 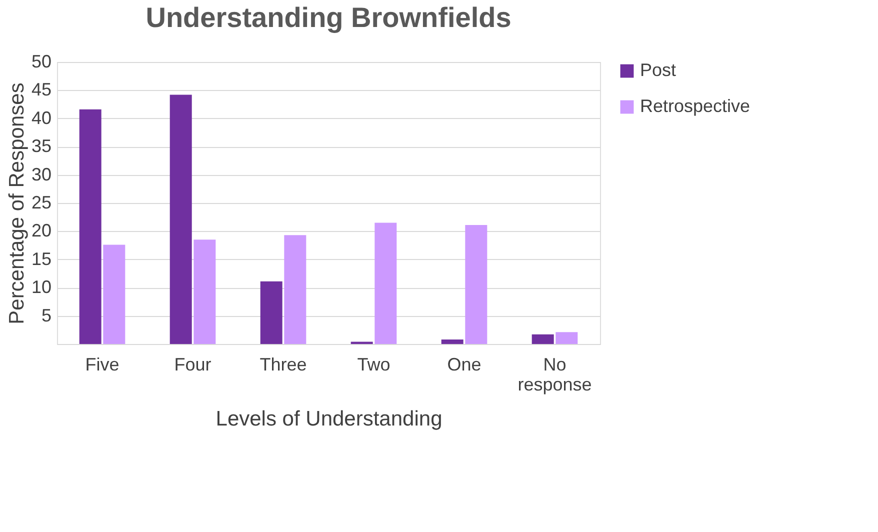 What do you see at coordinates (41, 90) in the screenshot?
I see `y-tick-label: 45` at bounding box center [41, 90].